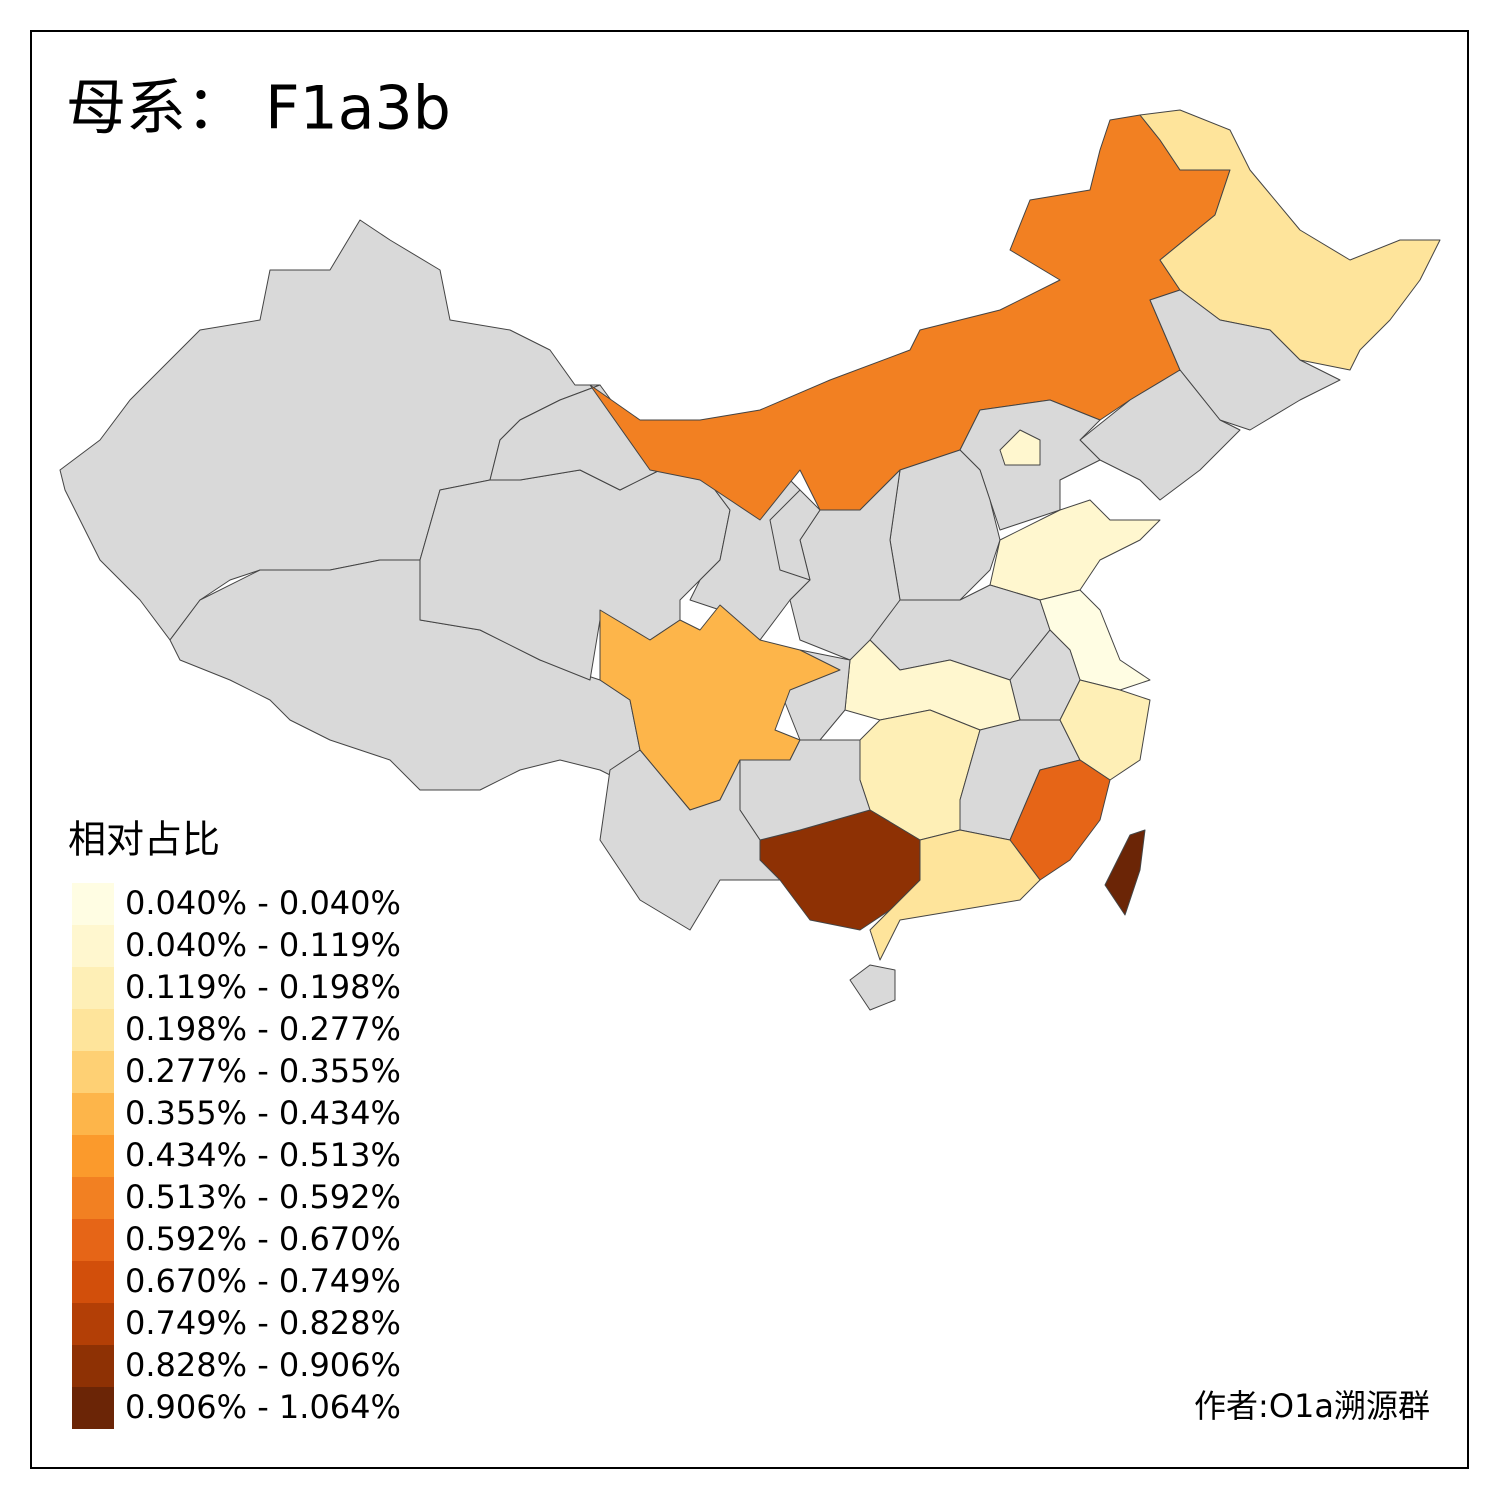  Describe the element at coordinates (263, 1029) in the screenshot. I see `legend-label: 0.198% - 0.277%` at that location.